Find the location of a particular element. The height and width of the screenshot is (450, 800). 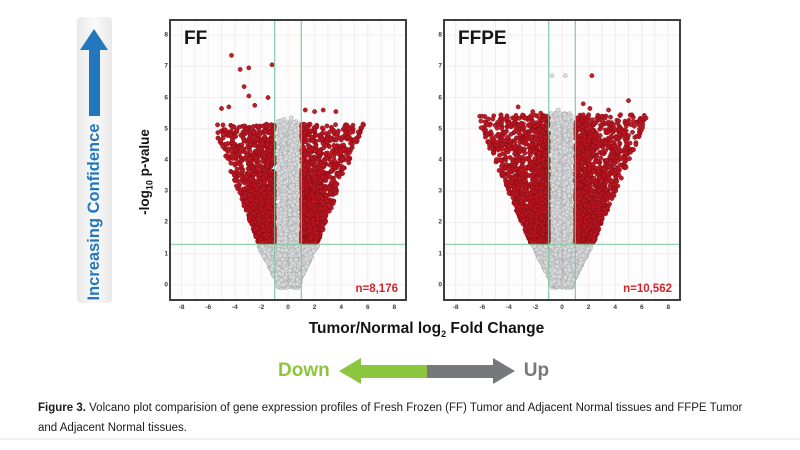

increasing-confidence-label: Increasing Confidence is located at coordinates (94, 212).